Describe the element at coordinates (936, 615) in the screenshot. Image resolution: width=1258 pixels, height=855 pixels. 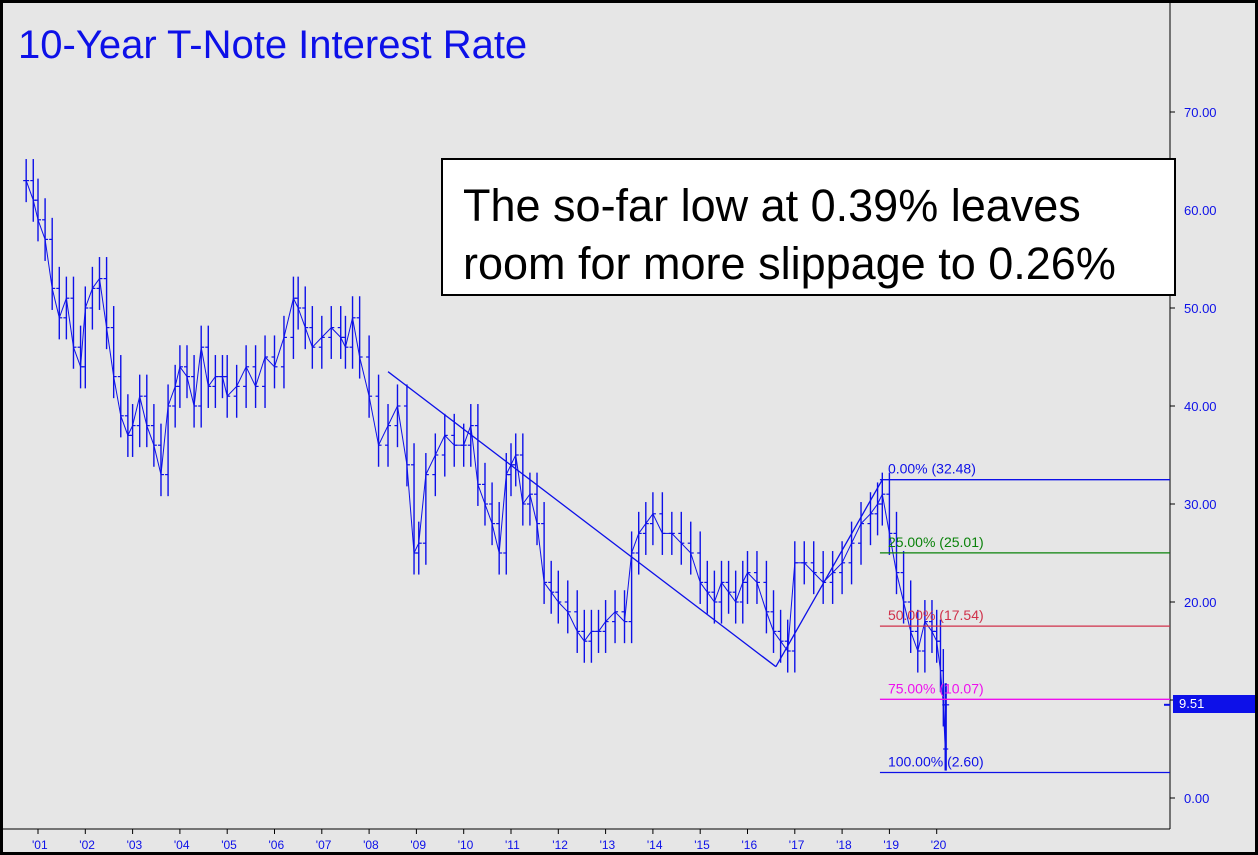
I see `fib-level-label: 50.00% (17.54)` at that location.